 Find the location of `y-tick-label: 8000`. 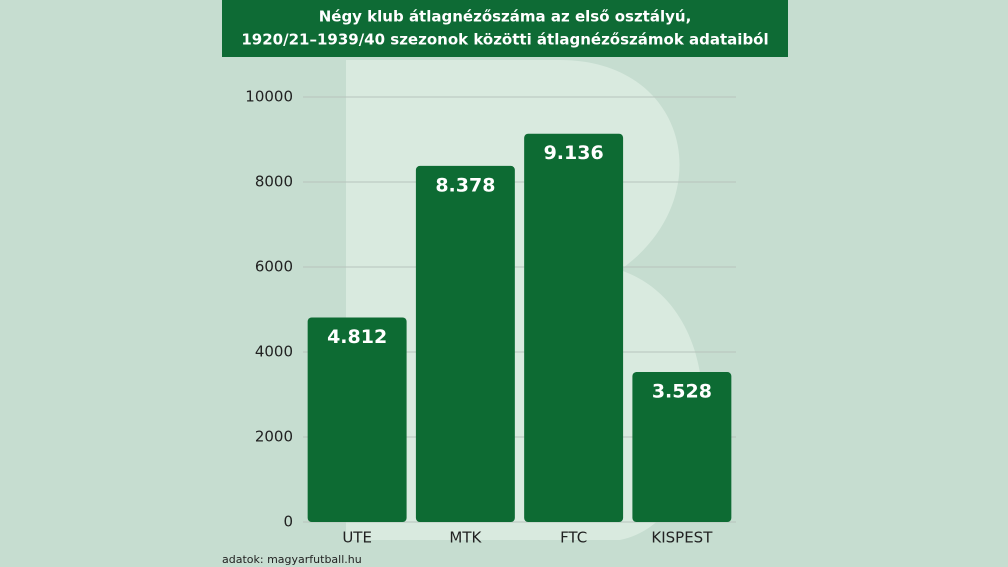

y-tick-label: 8000 is located at coordinates (274, 182).